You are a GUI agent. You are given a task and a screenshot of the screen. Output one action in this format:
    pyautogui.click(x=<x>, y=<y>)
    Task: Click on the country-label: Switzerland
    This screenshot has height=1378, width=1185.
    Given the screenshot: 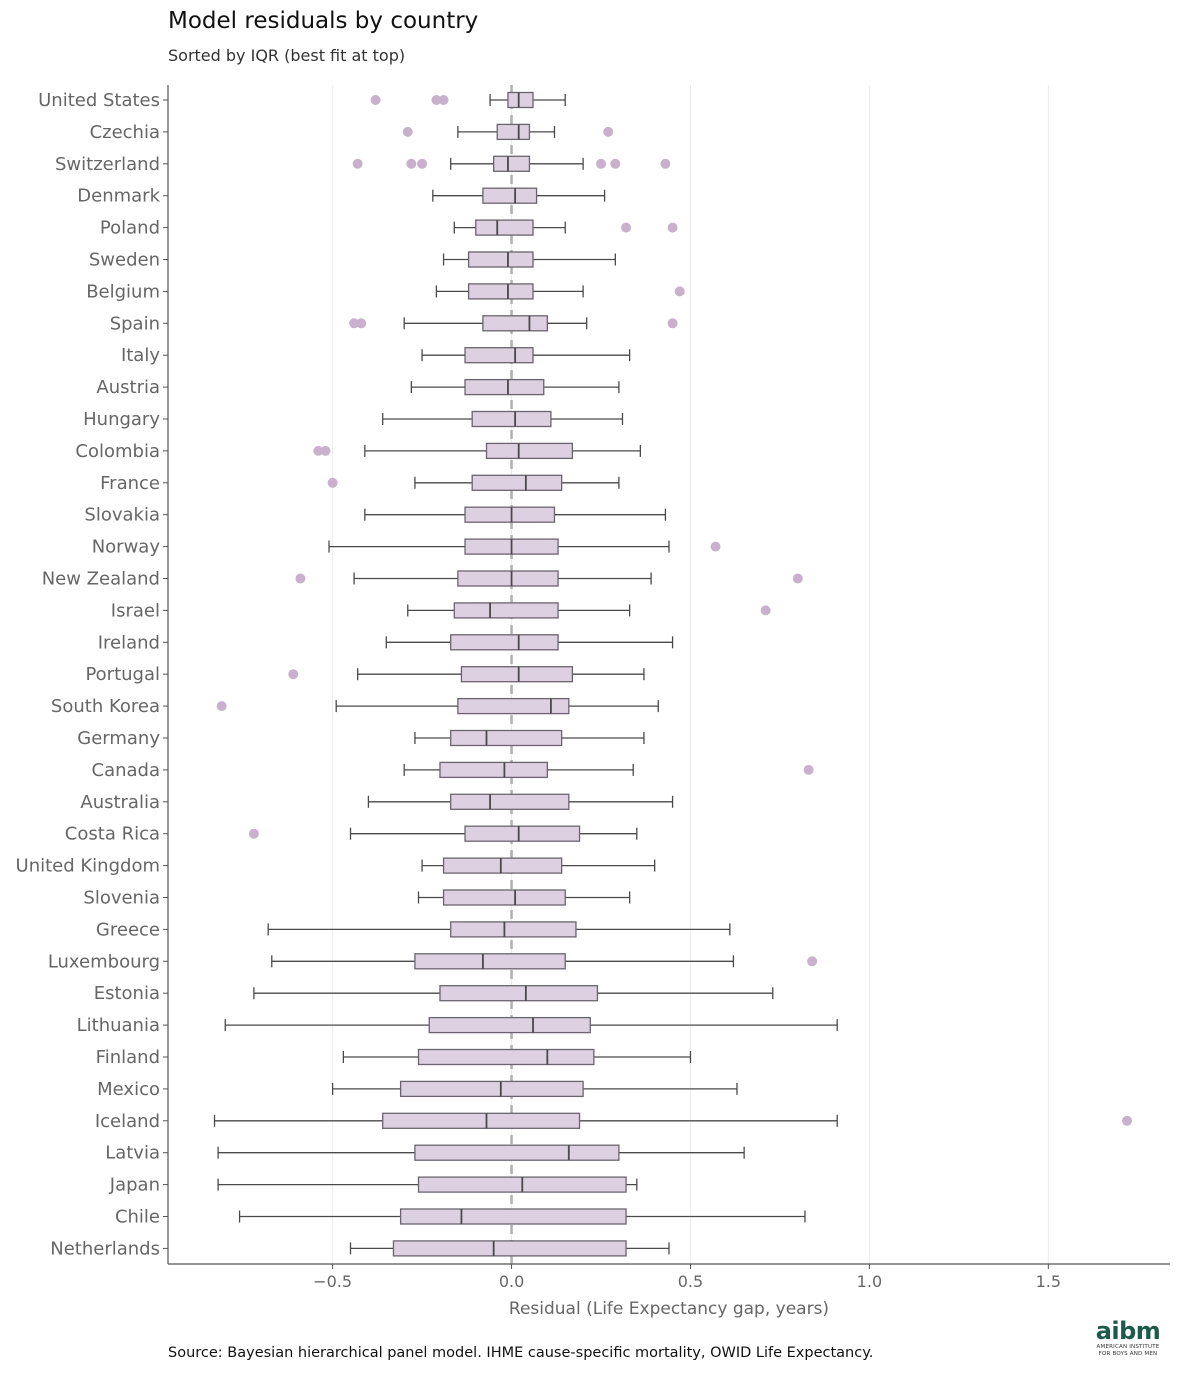 What is the action you would take?
    pyautogui.click(x=107, y=164)
    